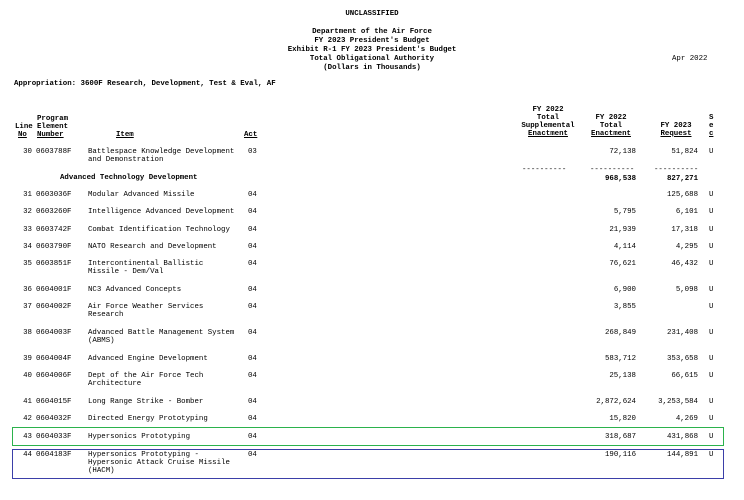 Image resolution: width=744 pixels, height=500 pixels. What do you see at coordinates (548, 134) in the screenshot?
I see `col-supp-4: Enactment` at bounding box center [548, 134].